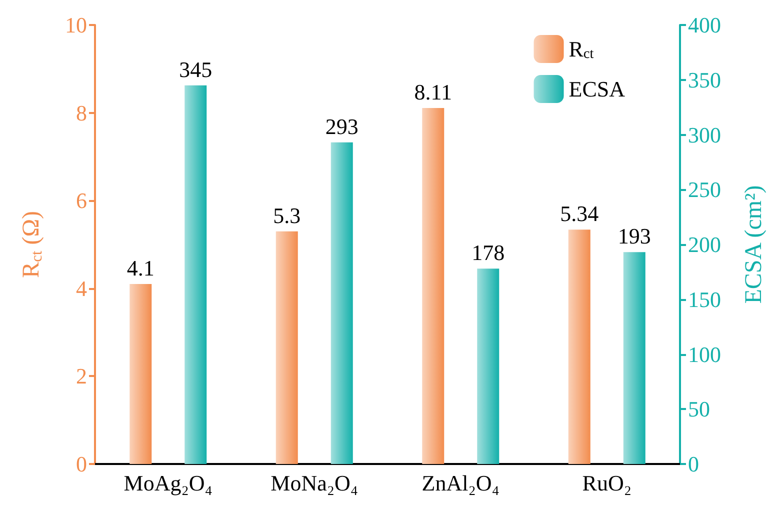 The width and height of the screenshot is (780, 524). I want to click on y2-tick-label: 250, so click(704, 189).